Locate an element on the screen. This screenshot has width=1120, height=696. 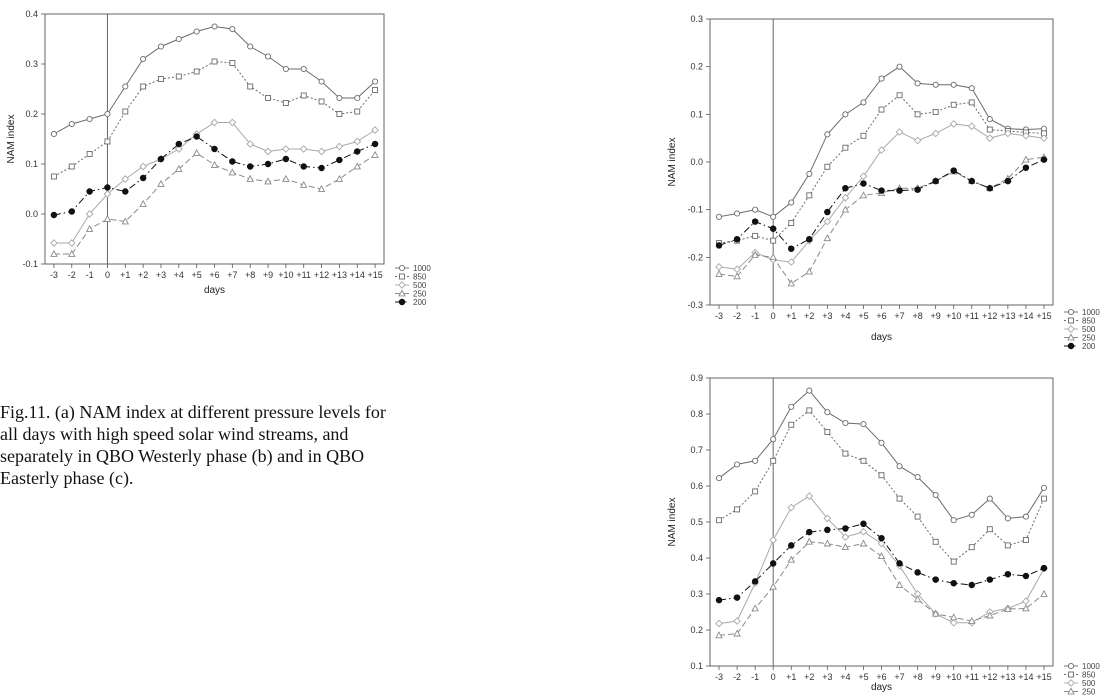
x-tick-label: +4 is located at coordinates (845, 316).